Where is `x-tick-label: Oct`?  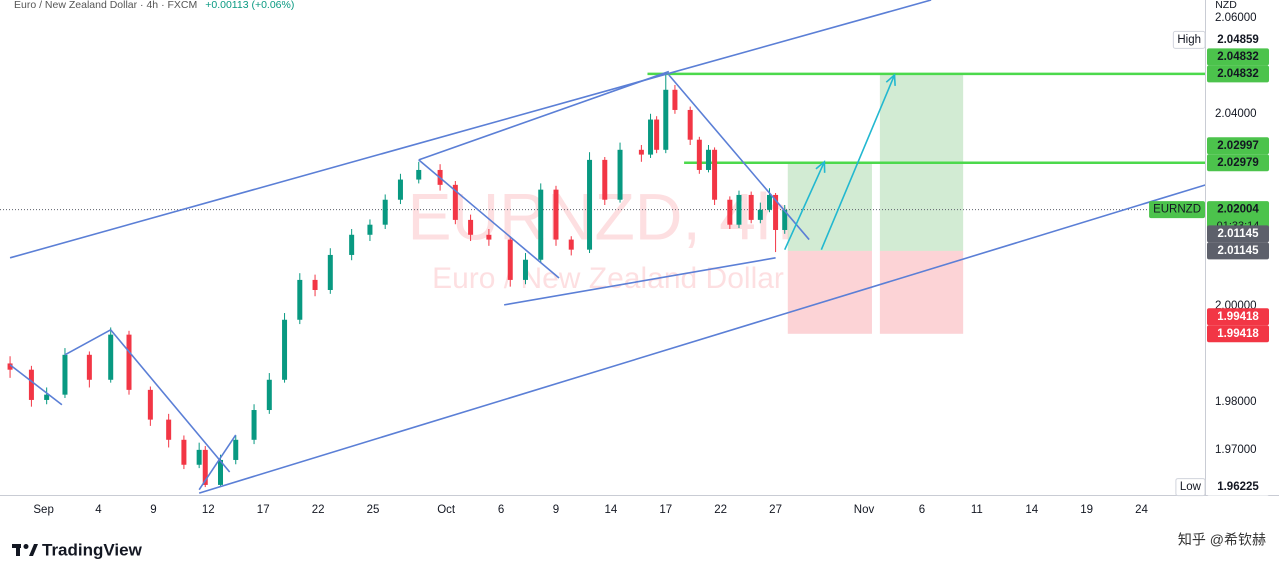
x-tick-label: Oct is located at coordinates (446, 510).